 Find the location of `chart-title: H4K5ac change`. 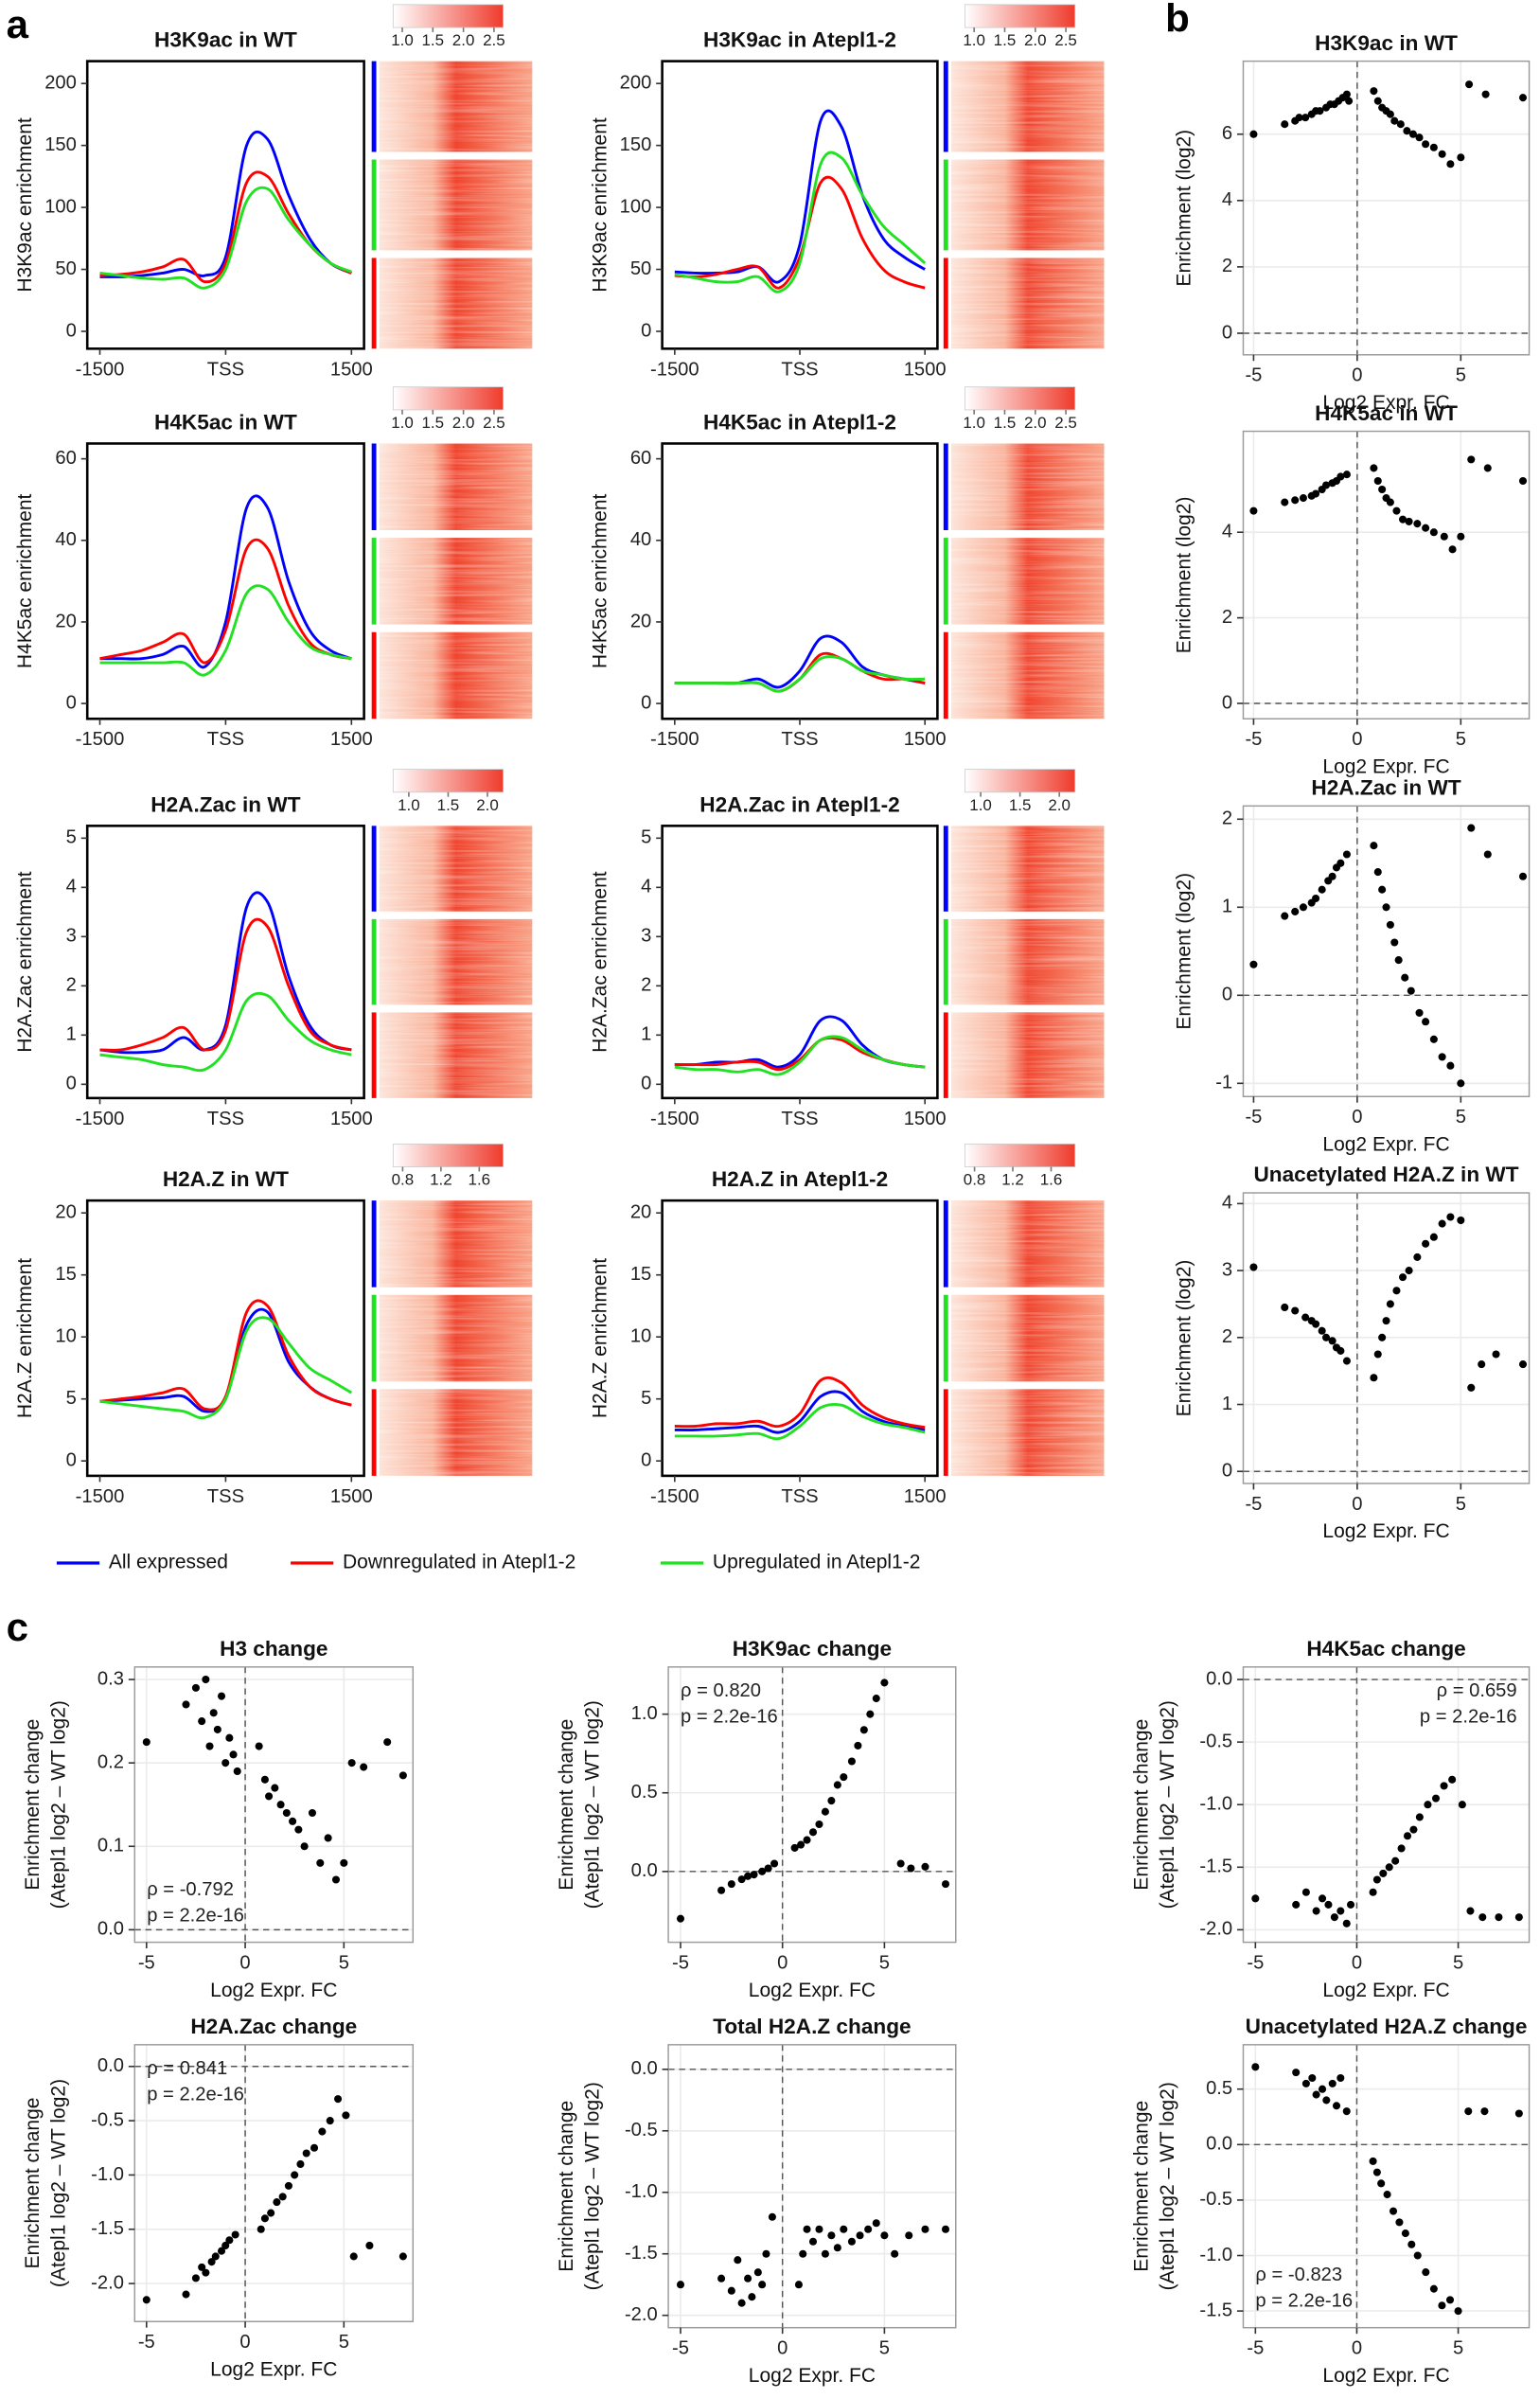

chart-title: H4K5ac change is located at coordinates (1385, 1649).